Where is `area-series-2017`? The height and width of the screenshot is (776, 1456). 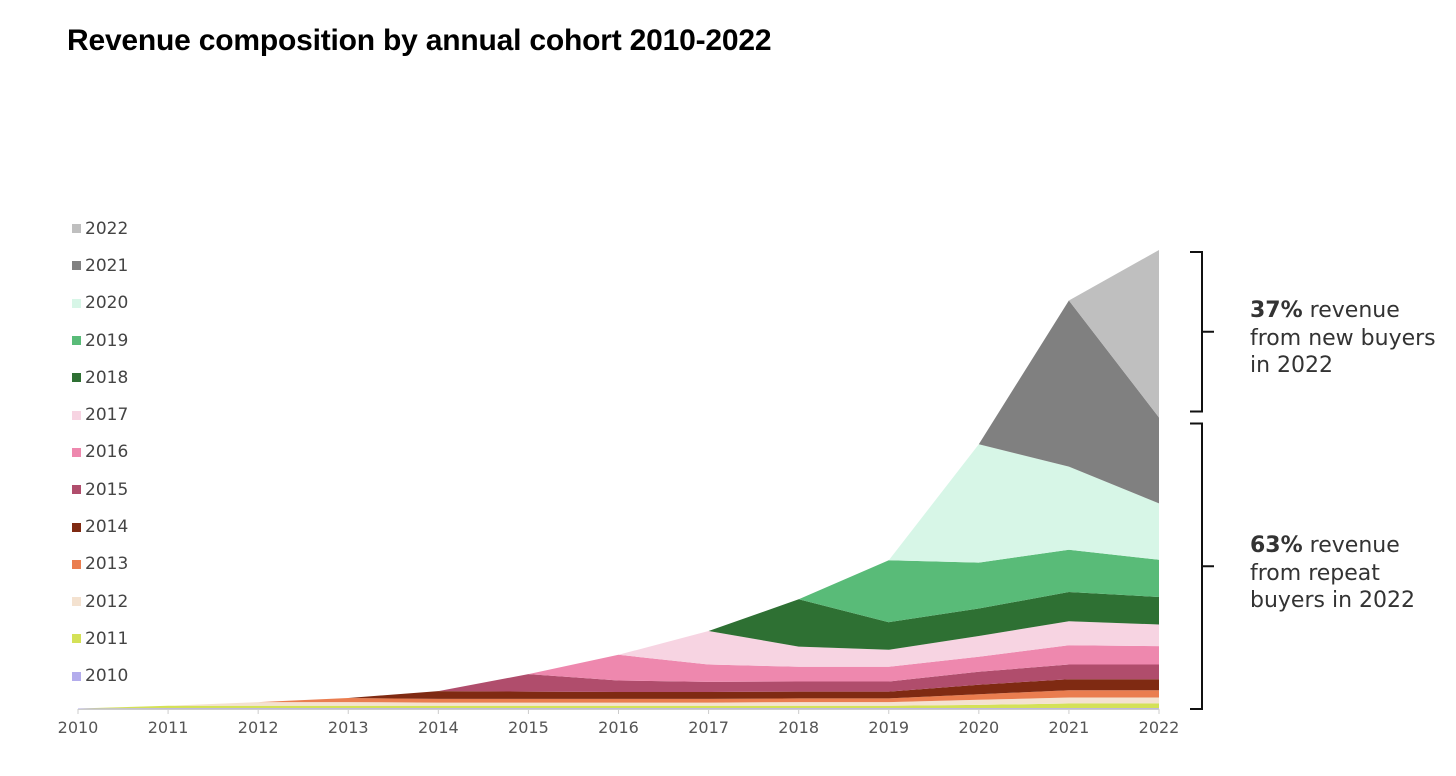 area-series-2017 is located at coordinates (618, 665).